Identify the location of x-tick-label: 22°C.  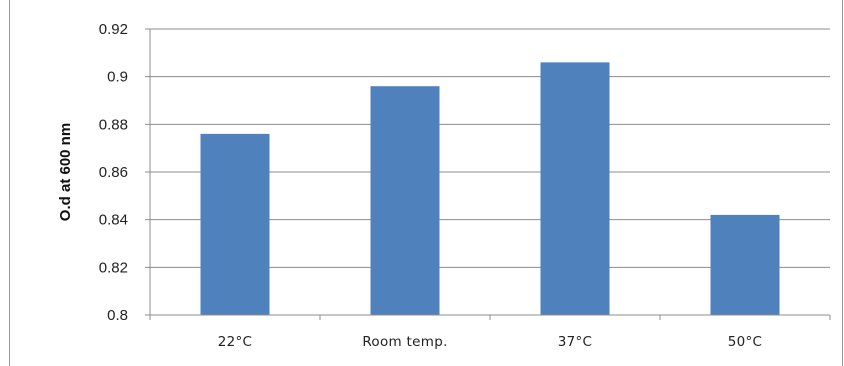
(235, 342).